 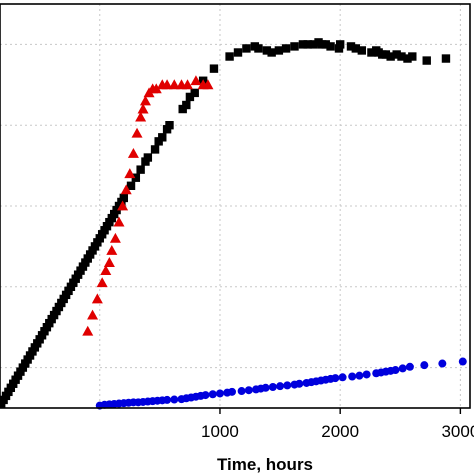 What do you see at coordinates (457, 431) in the screenshot?
I see `x-tick-label: 3000` at bounding box center [457, 431].